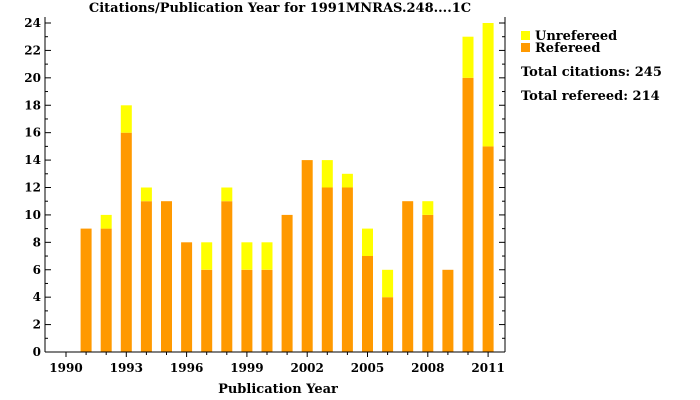 This screenshot has width=700, height=400. Describe the element at coordinates (306, 368) in the screenshot. I see `x-tick-label: 2002` at that location.